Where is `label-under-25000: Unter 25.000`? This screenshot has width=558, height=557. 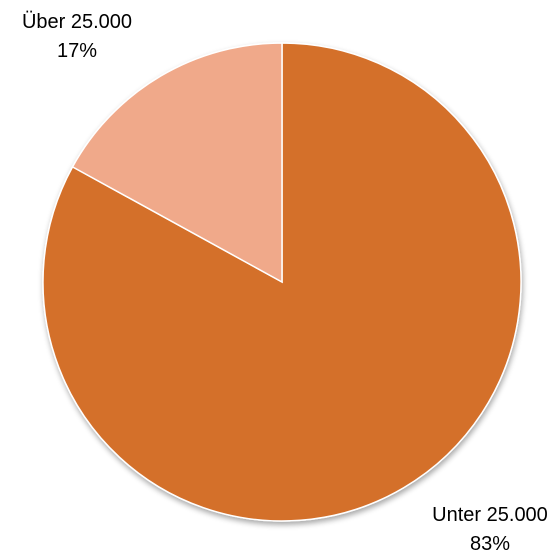
label-under-25000: Unter 25.000 is located at coordinates (490, 515).